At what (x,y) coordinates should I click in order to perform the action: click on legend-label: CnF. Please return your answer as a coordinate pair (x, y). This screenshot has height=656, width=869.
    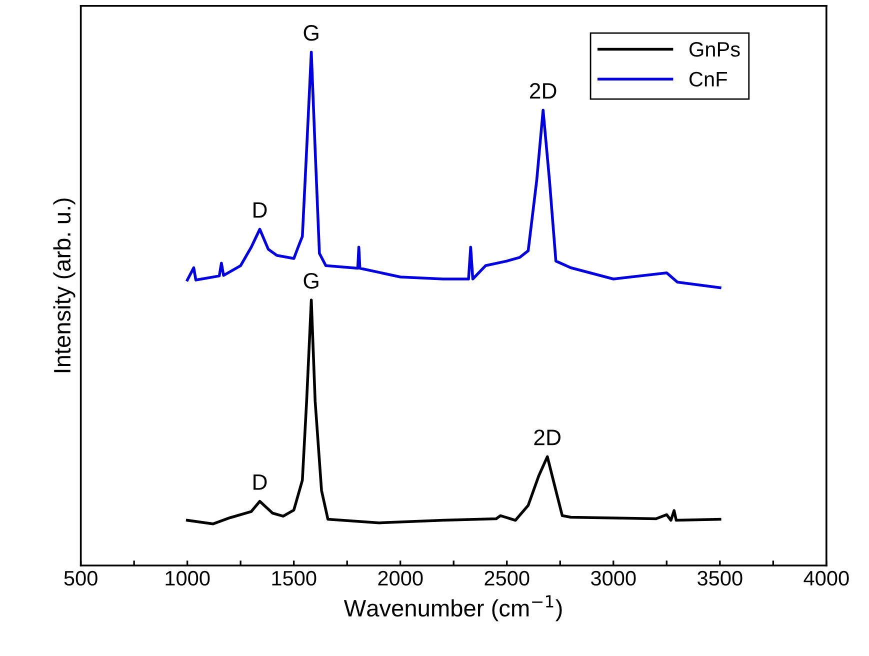
    Looking at the image, I should click on (708, 79).